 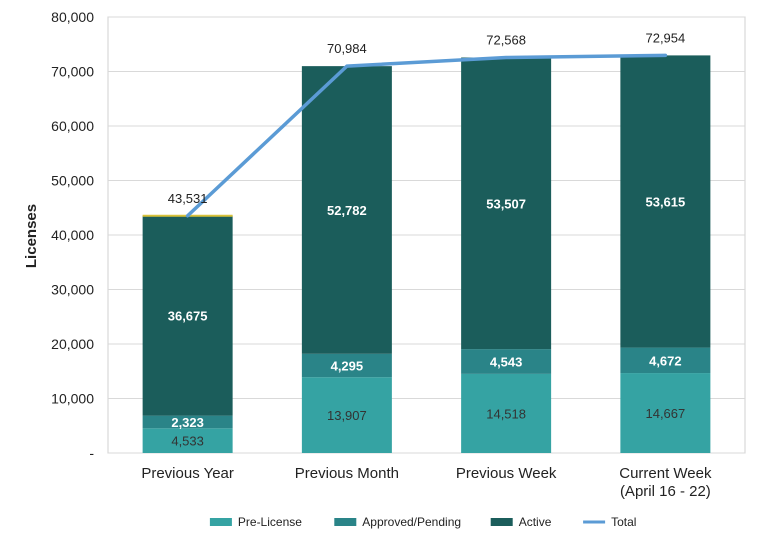 I want to click on data-label-approved-pending: 4,295, so click(x=347, y=366).